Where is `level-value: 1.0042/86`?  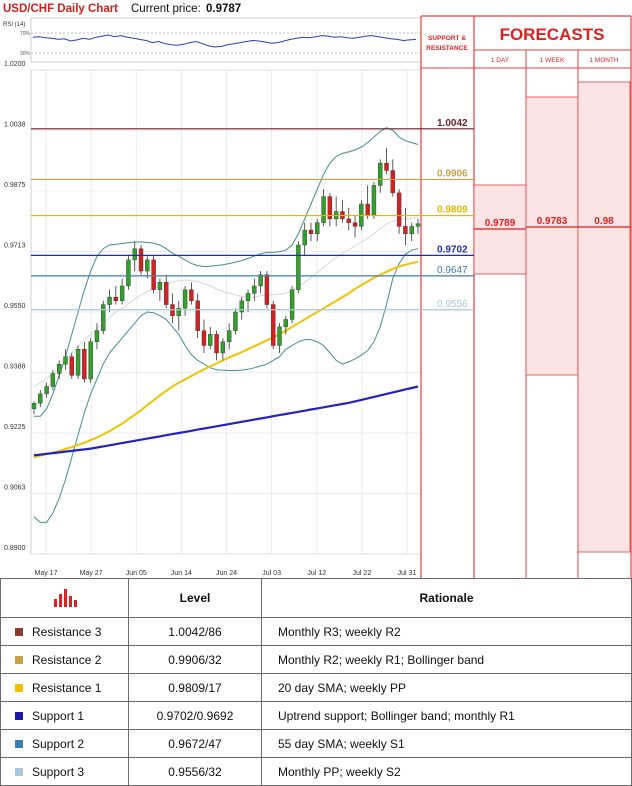
level-value: 1.0042/86 is located at coordinates (195, 631).